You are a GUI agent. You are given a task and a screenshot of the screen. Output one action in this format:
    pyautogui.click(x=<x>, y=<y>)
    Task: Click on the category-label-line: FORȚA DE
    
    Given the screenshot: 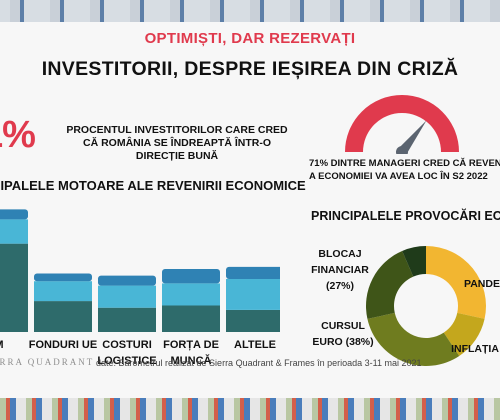 What is the action you would take?
    pyautogui.click(x=191, y=345)
    